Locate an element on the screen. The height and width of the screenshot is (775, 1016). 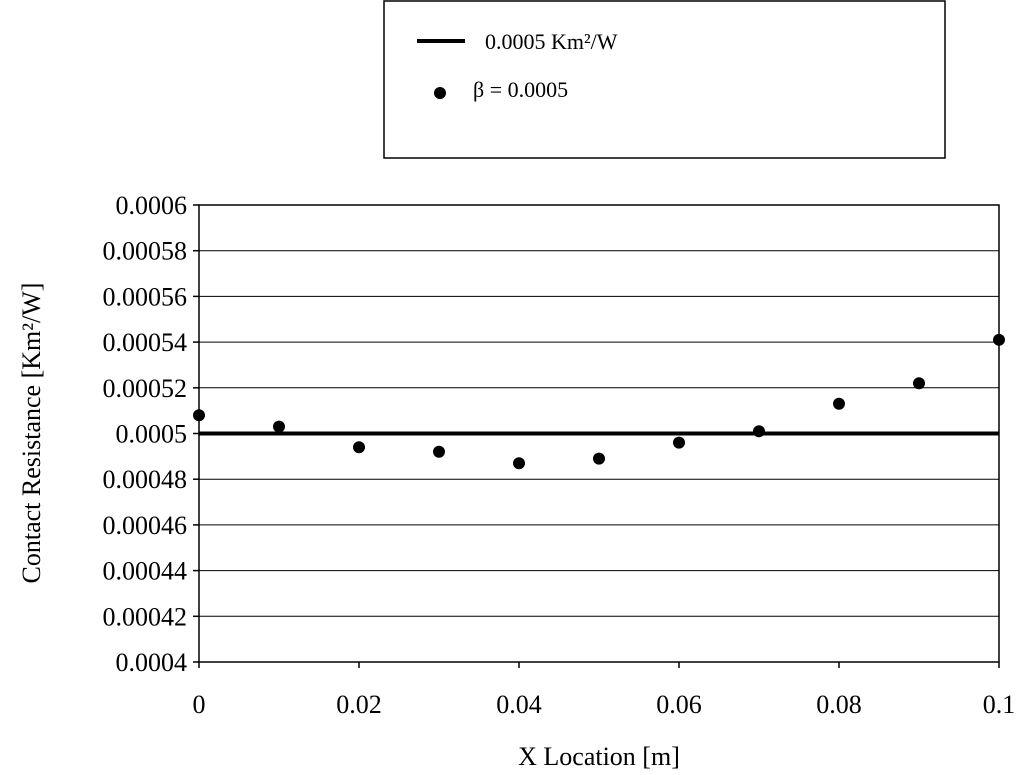
y-tick-label: 0.0005 is located at coordinates (152, 434).